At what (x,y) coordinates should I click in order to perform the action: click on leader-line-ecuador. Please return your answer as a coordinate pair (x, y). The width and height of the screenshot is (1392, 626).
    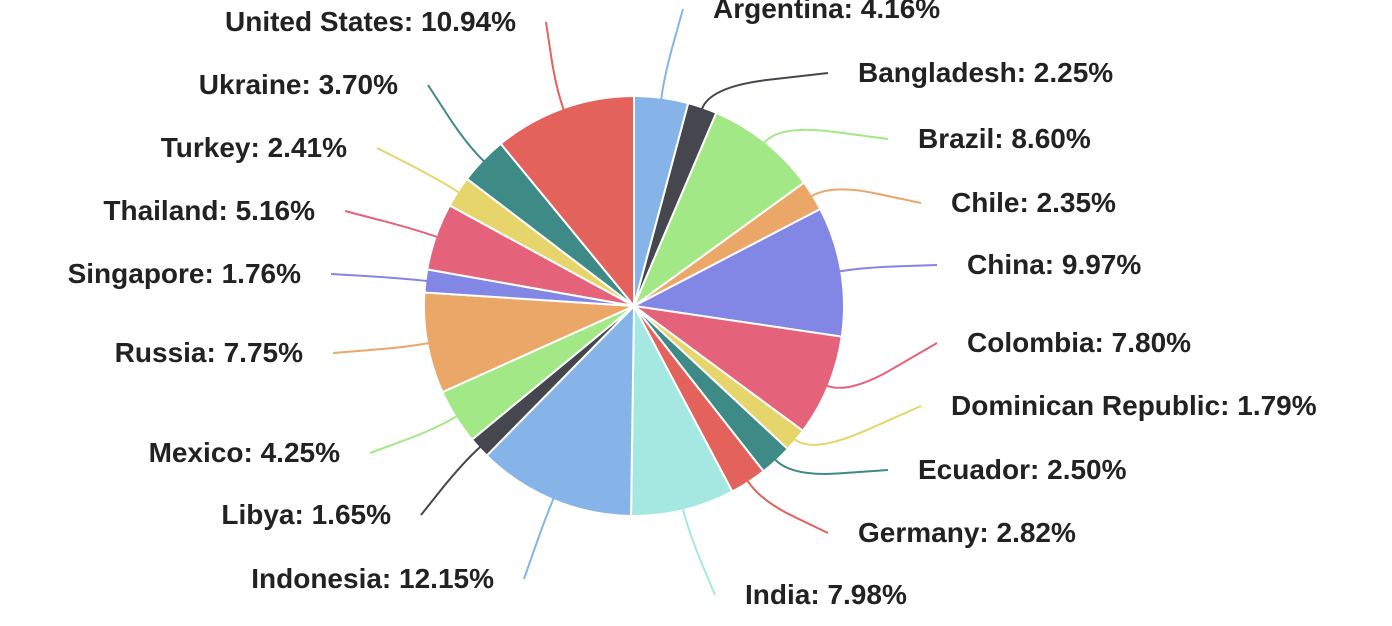
    Looking at the image, I should click on (831, 466).